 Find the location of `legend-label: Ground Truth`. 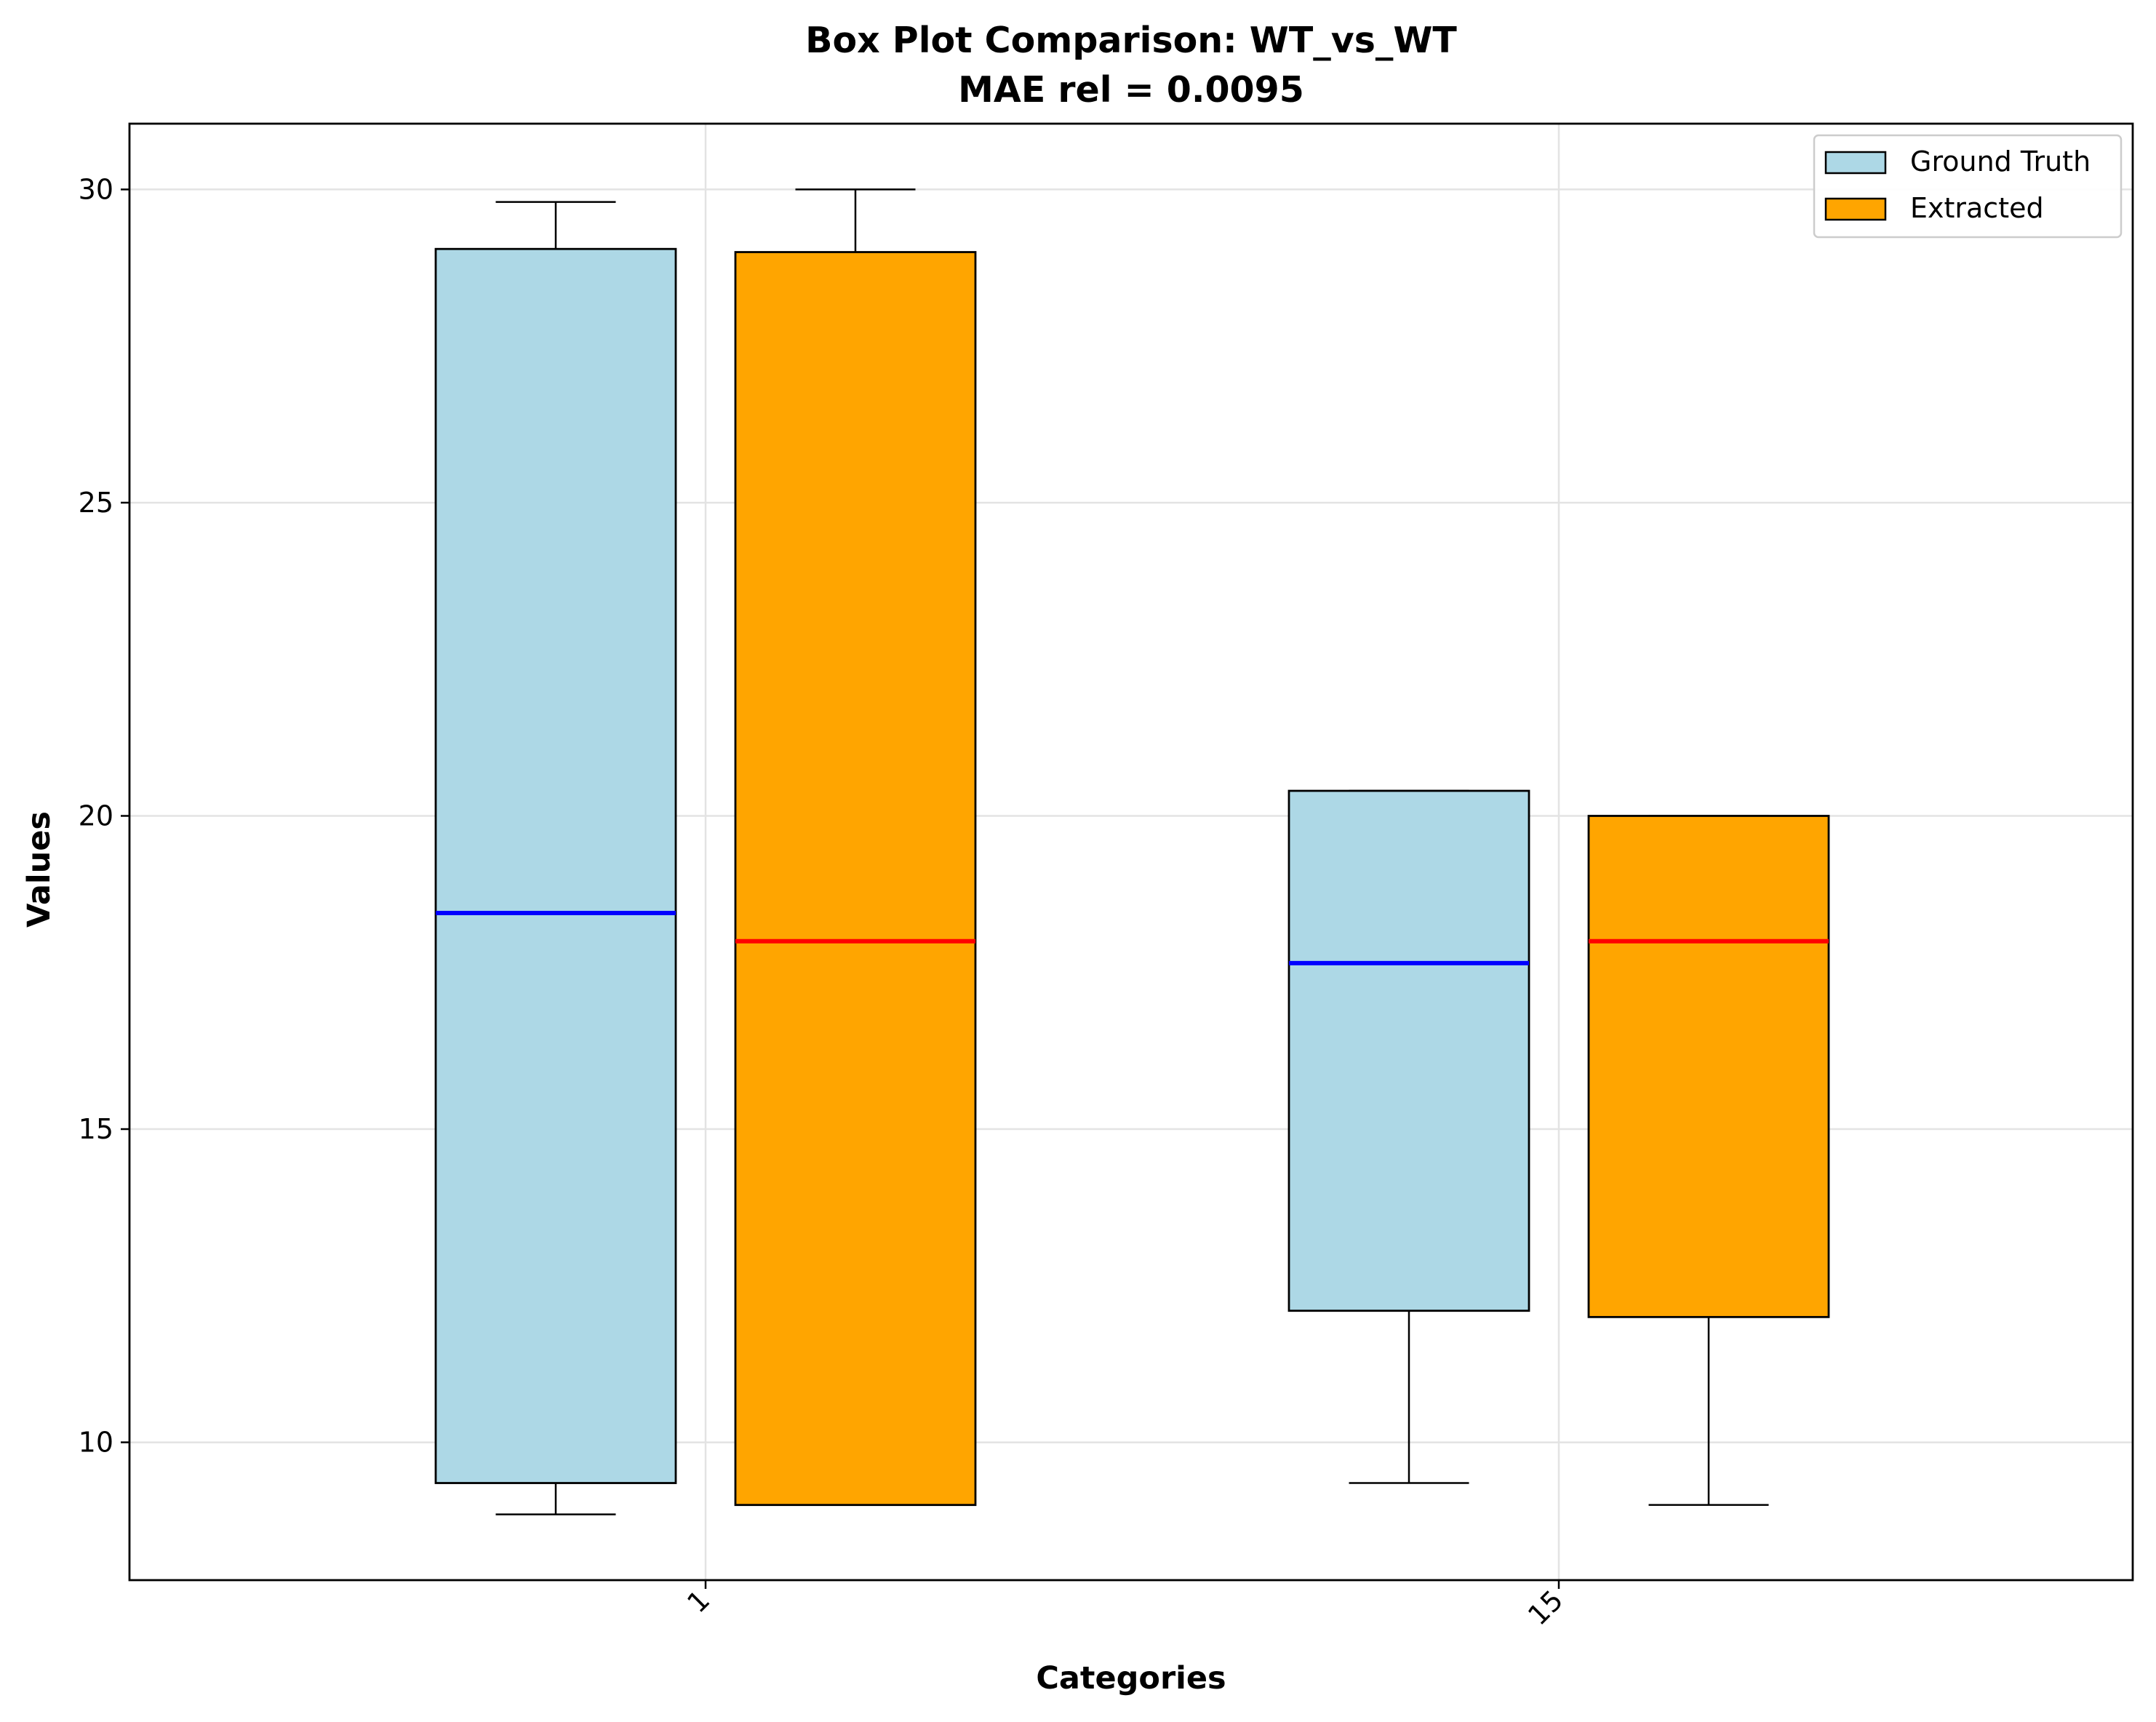

legend-label: Ground Truth is located at coordinates (2000, 162).